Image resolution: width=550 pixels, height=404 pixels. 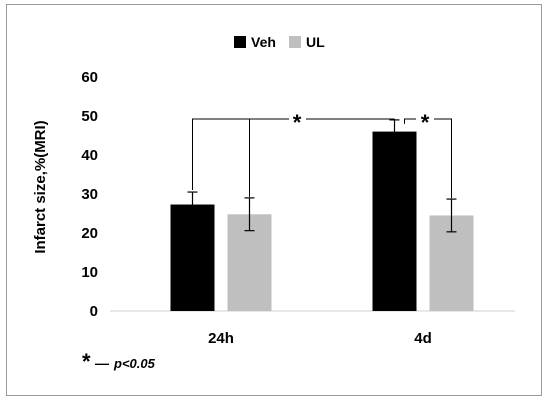 What do you see at coordinates (423, 338) in the screenshot?
I see `x-tick-label-4d: 4d` at bounding box center [423, 338].